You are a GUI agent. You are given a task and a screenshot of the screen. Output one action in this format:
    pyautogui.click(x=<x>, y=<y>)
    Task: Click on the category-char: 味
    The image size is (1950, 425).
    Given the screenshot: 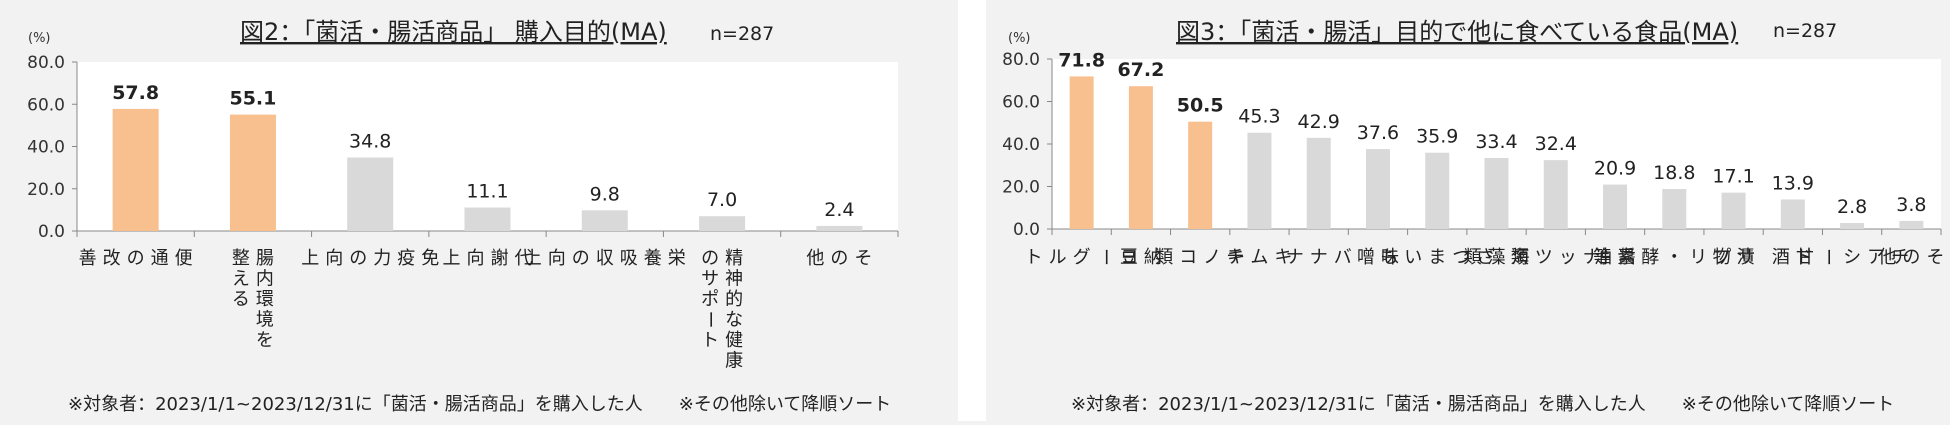 What is the action you would take?
    pyautogui.click(x=1390, y=257)
    